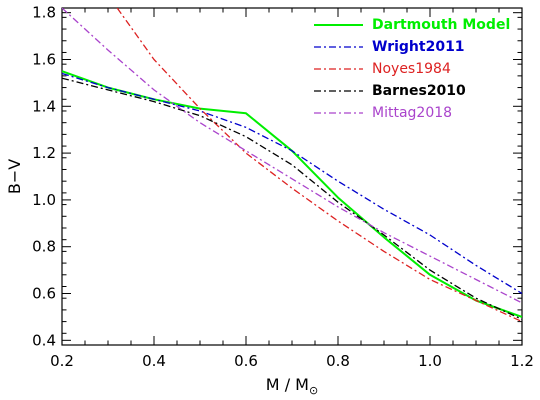  Describe the element at coordinates (44, 294) in the screenshot. I see `y-tick-label: 0.6` at that location.